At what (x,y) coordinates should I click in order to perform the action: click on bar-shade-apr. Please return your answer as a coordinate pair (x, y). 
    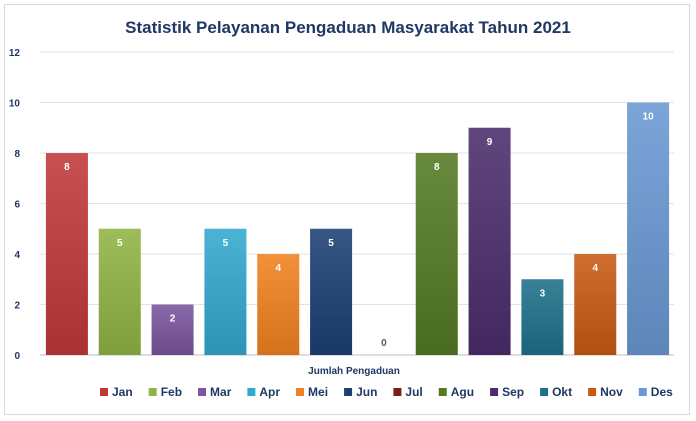
    Looking at the image, I should click on (225, 291).